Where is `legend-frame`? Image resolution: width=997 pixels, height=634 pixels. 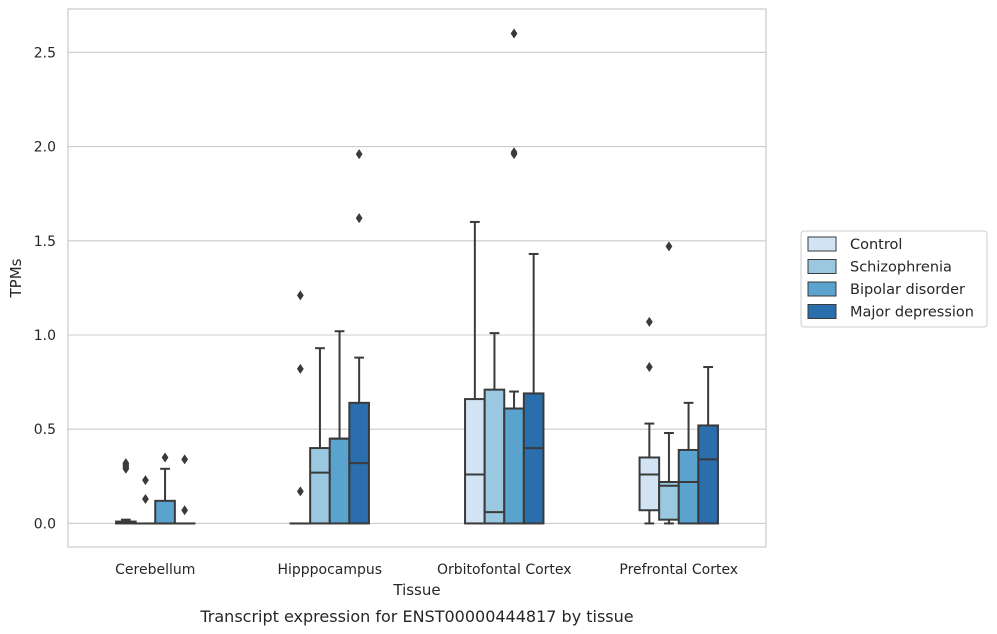
legend-frame is located at coordinates (894, 279).